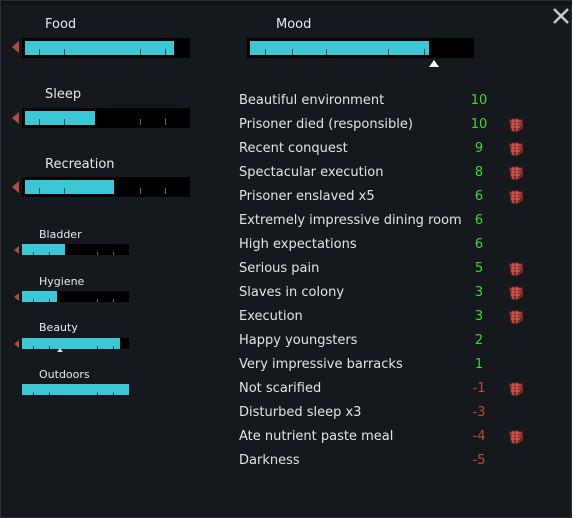 The height and width of the screenshot is (518, 572). Describe the element at coordinates (389, 317) in the screenshot. I see `thought-row: Execution 3` at that location.